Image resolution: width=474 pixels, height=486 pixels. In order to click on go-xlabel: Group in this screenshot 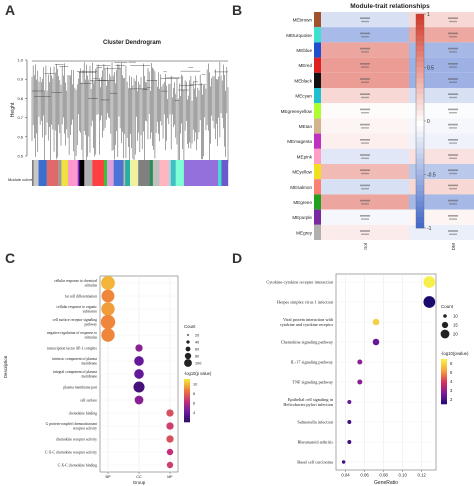, I will do `click(139, 482)`.